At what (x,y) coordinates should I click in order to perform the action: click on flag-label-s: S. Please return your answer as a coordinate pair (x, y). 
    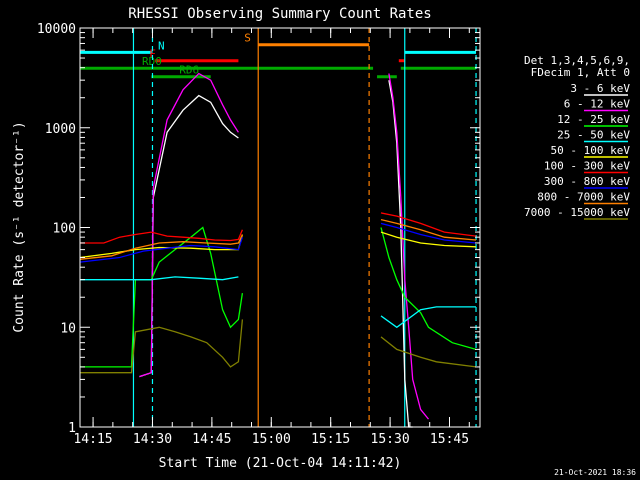
    Looking at the image, I should click on (247, 38).